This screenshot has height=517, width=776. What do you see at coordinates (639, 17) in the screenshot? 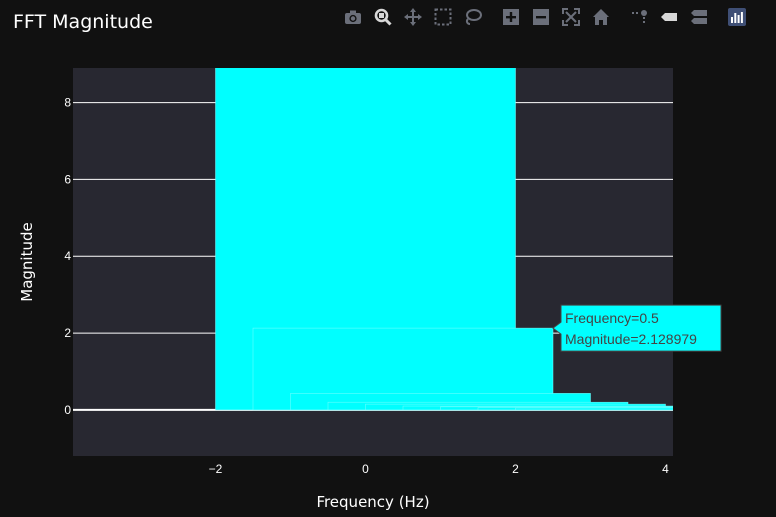
I see `spike-lines-icon` at bounding box center [639, 17].